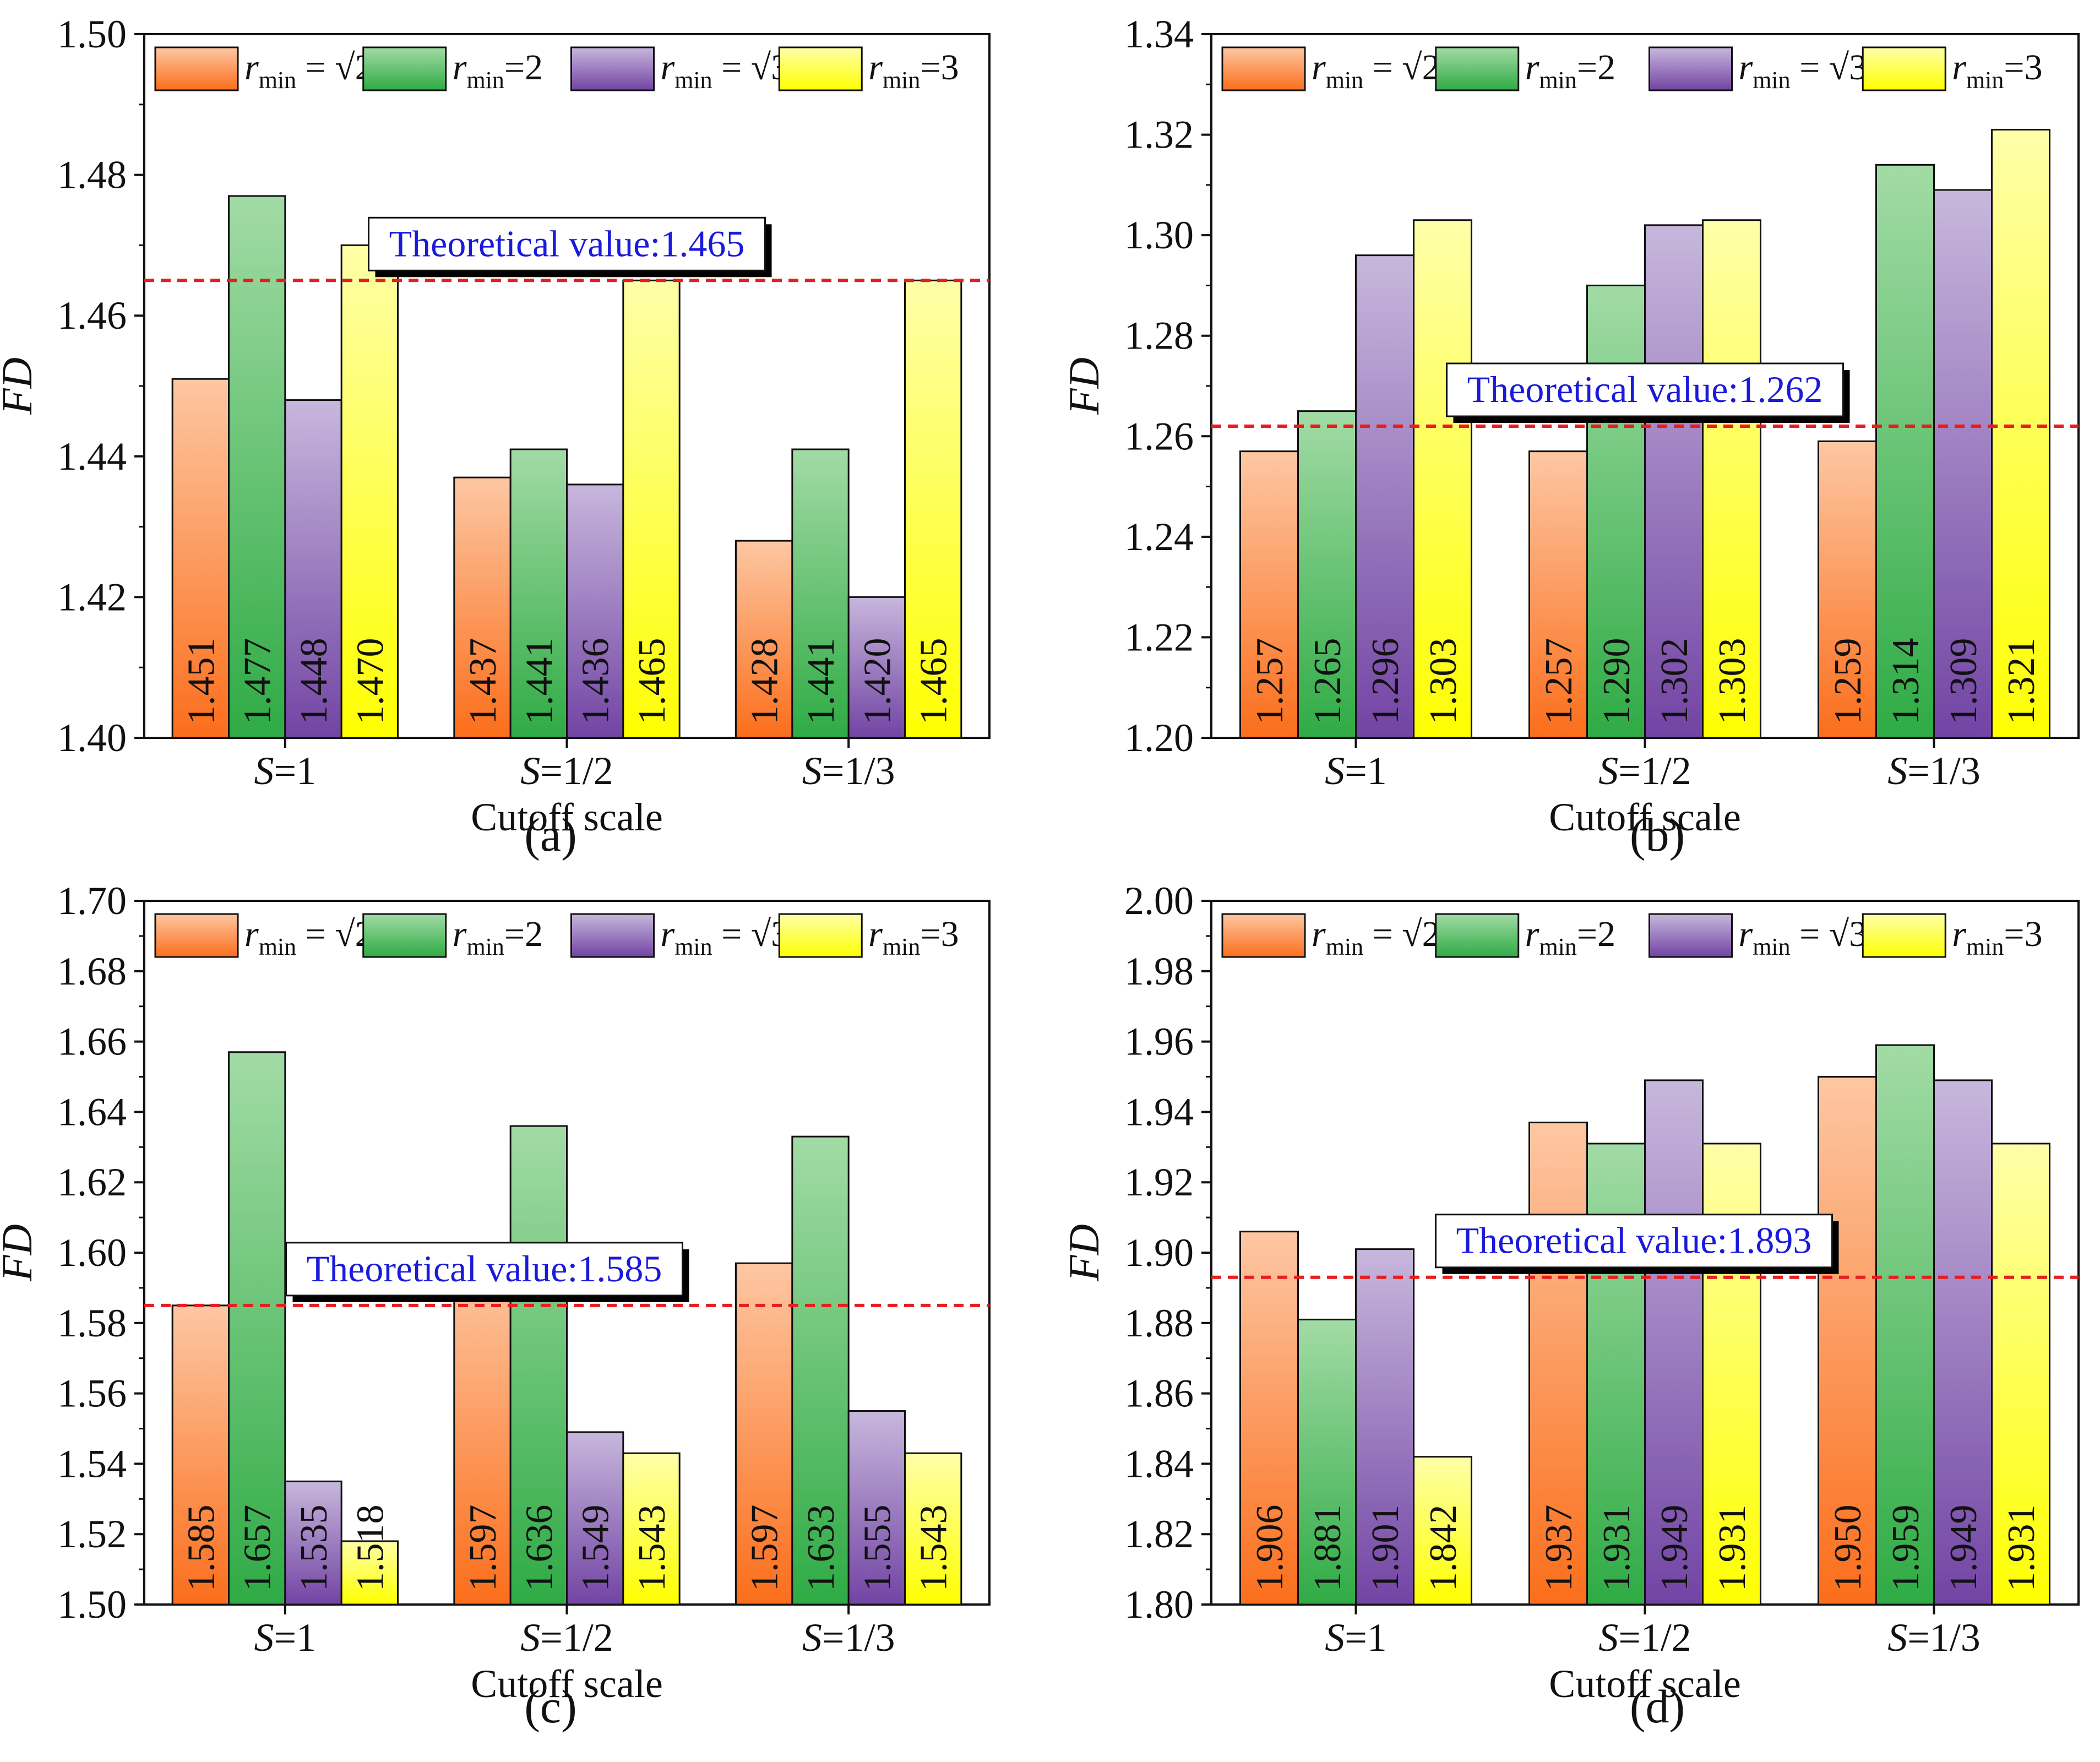 The image size is (2100, 1762). Describe the element at coordinates (201, 1548) in the screenshot. I see `bar-value-label: 1.585` at that location.